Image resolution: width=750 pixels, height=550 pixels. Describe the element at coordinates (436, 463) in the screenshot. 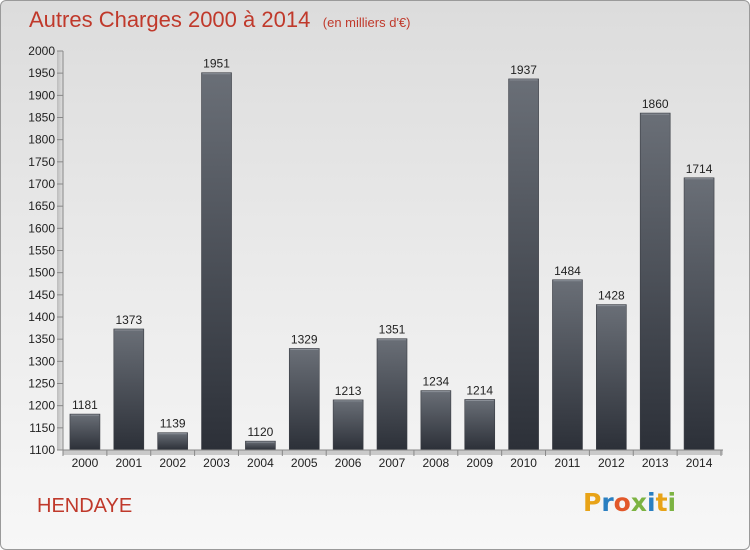

I see `x-tick-label: 2008` at that location.